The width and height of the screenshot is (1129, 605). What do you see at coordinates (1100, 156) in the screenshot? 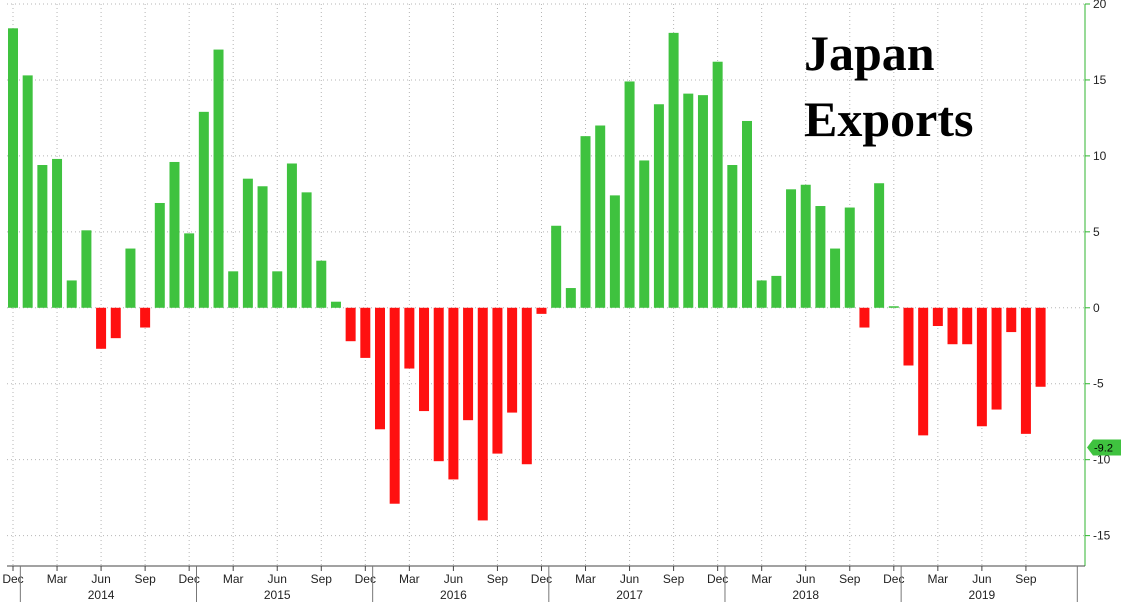
I see `y-tick-label: 10` at bounding box center [1100, 156].